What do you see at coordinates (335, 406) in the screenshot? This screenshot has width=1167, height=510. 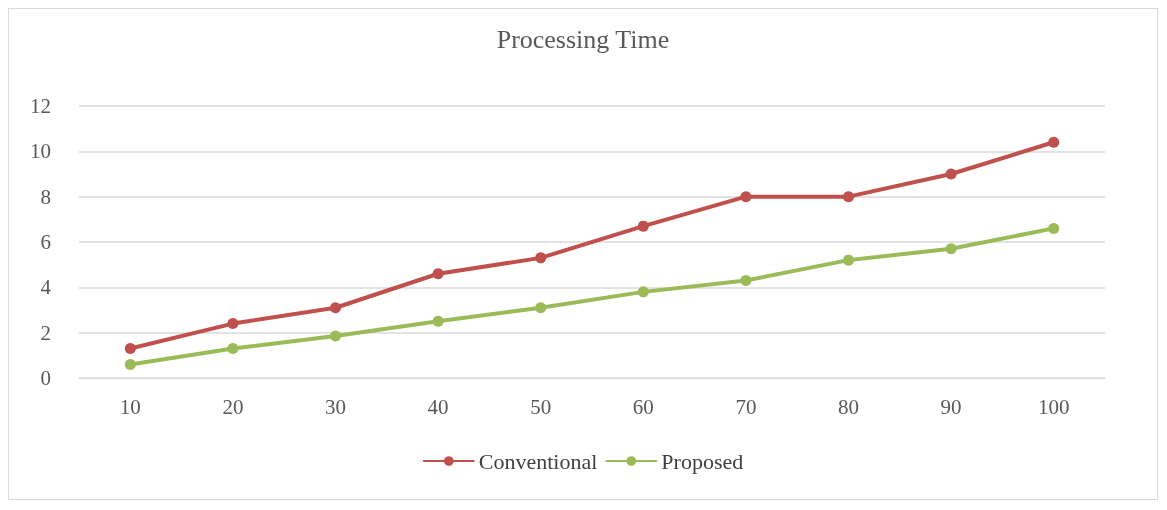 I see `x-tick-label: 30` at bounding box center [335, 406].